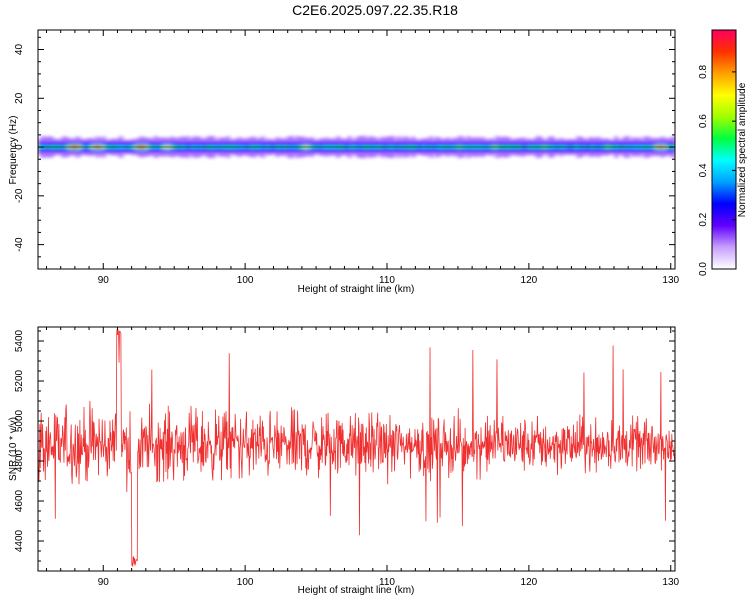  I want to click on y-tick-label: 40, so click(19, 50).